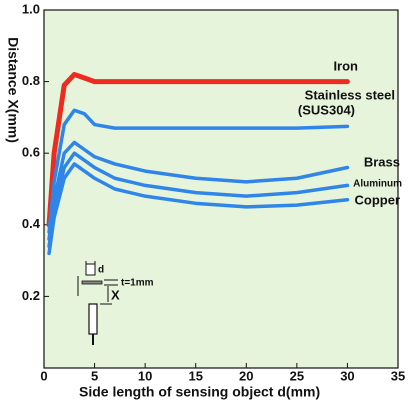  Describe the element at coordinates (43, 375) in the screenshot. I see `x-tick-label: 0` at that location.